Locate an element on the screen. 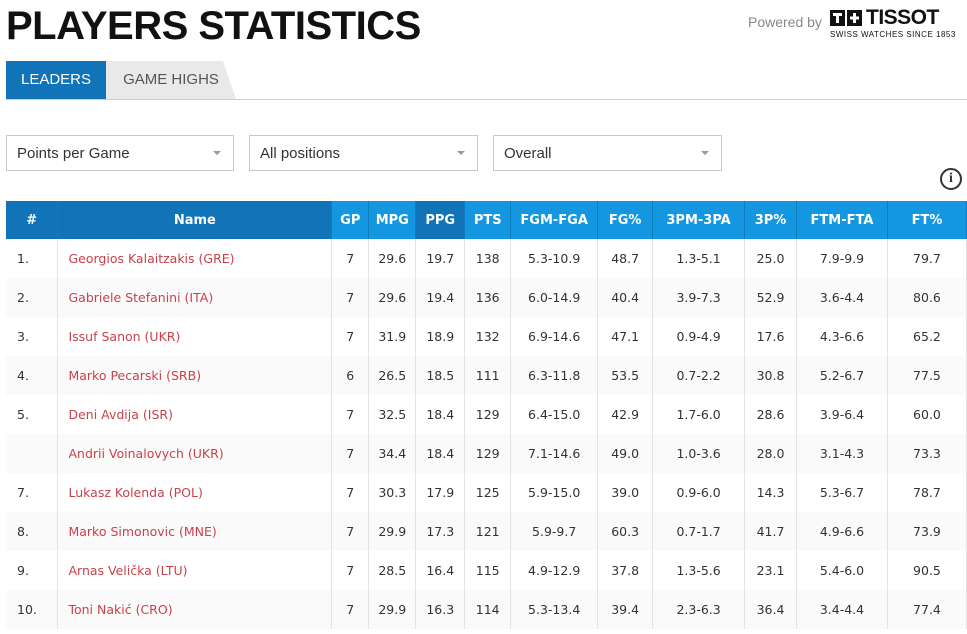  ft-pct-cell: 73.3 is located at coordinates (927, 453).